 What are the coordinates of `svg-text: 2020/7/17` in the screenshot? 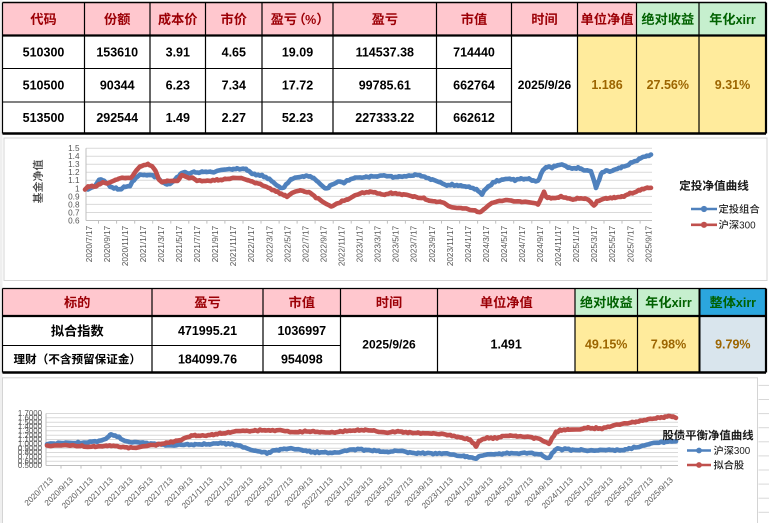 It's located at (89, 243).